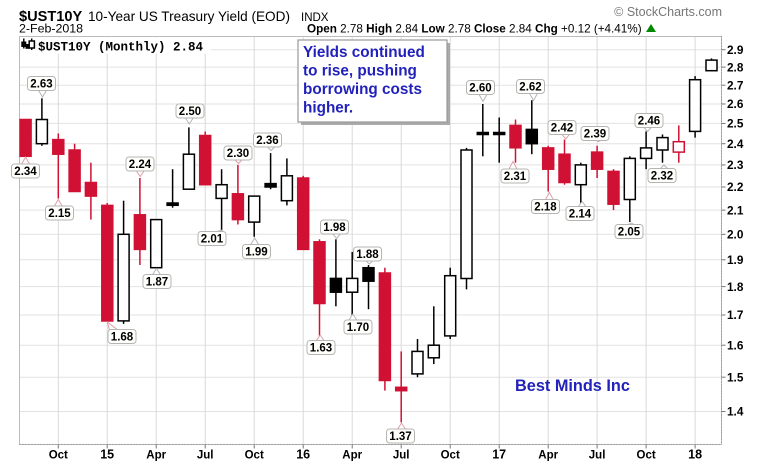 This screenshot has width=780, height=474. What do you see at coordinates (735, 412) in the screenshot?
I see `svg-text: 1.4` at bounding box center [735, 412].